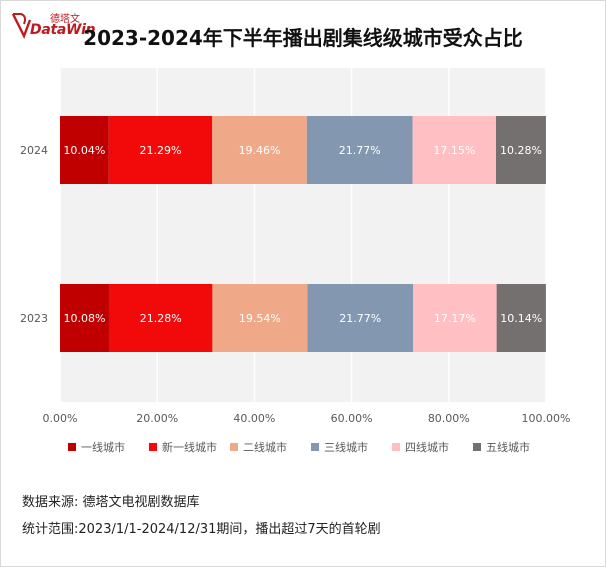 The width and height of the screenshot is (606, 567). Describe the element at coordinates (157, 418) in the screenshot. I see `x-tick-label: 20.00%` at that location.